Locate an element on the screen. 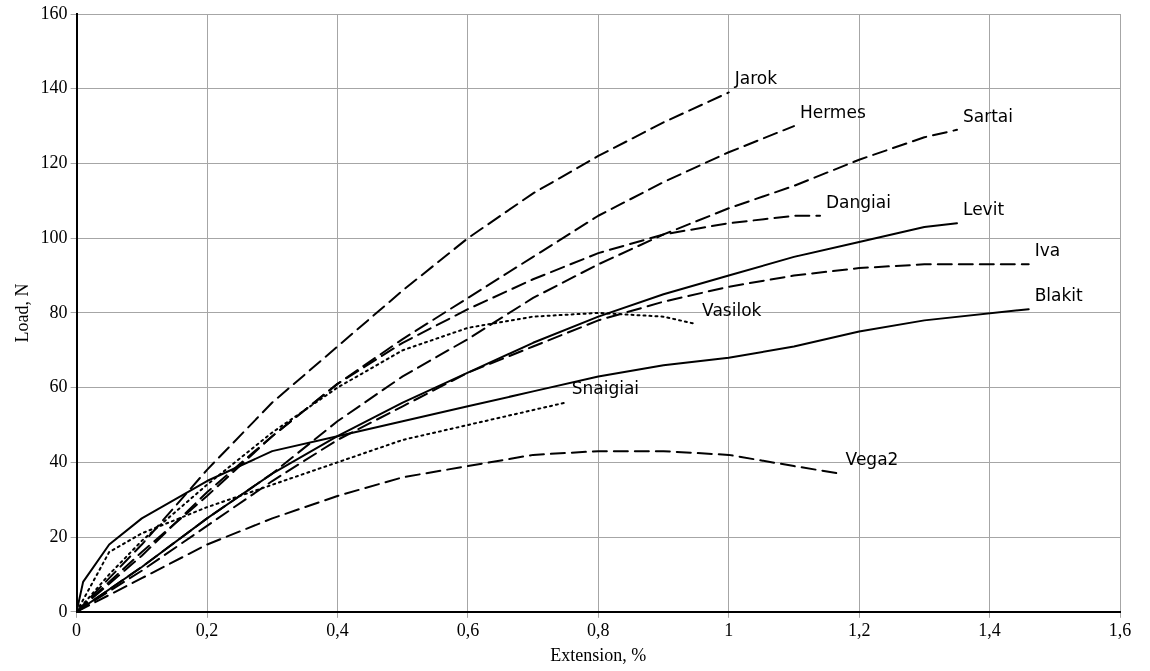 The image size is (1150, 671). series-label: Snaigiai is located at coordinates (605, 388).